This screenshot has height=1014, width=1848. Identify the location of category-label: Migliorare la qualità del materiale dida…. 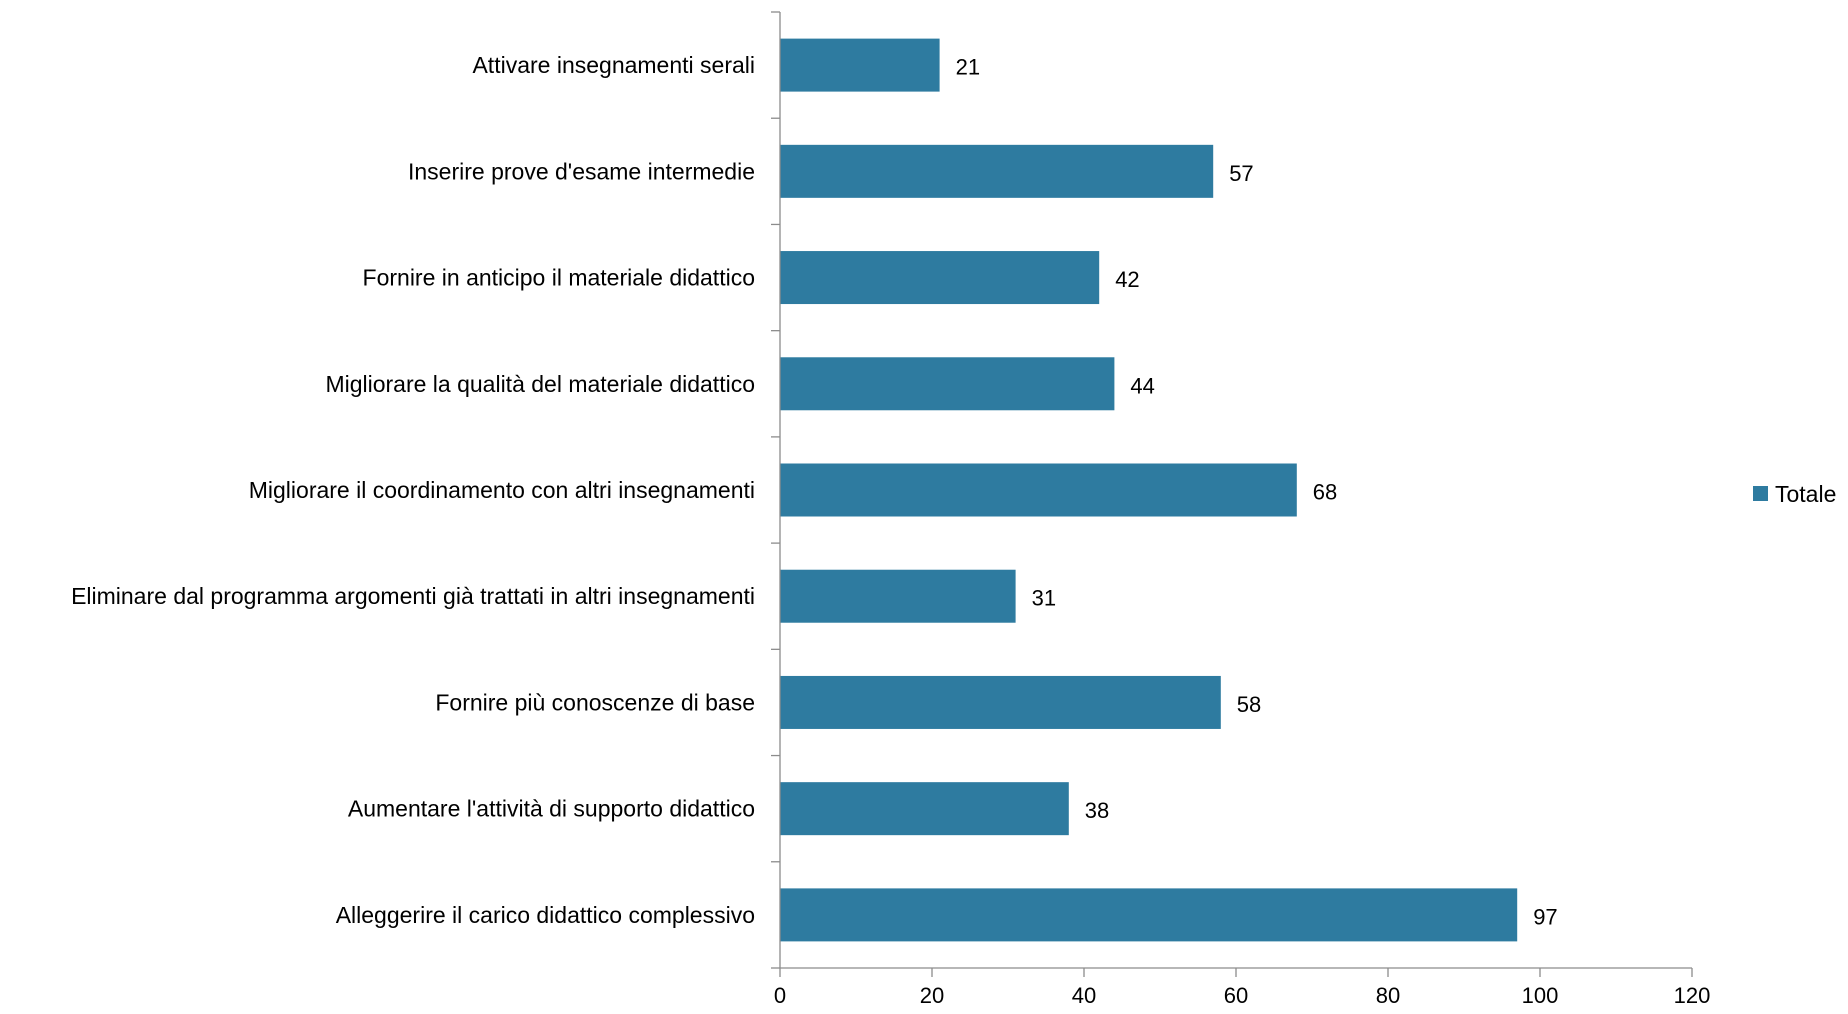
(540, 384).